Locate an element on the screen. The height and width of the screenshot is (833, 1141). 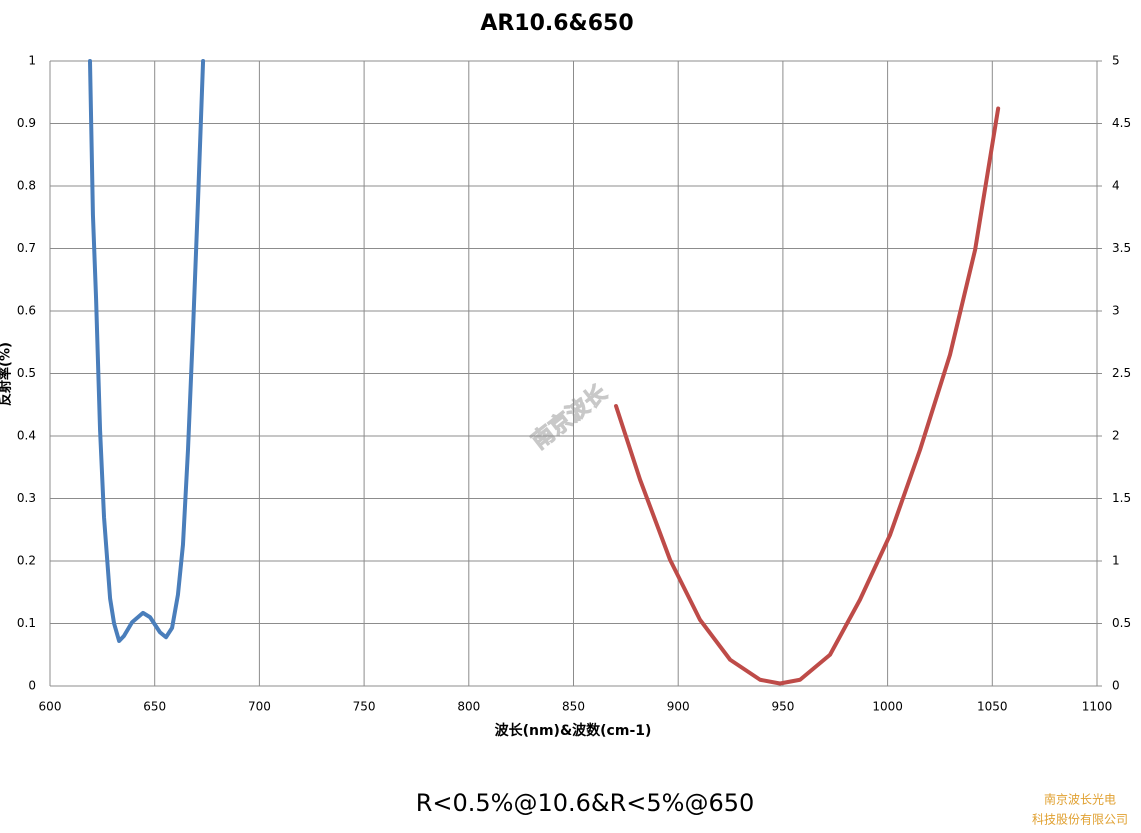
y2-tick-label: 1.5 is located at coordinates (1121, 498).